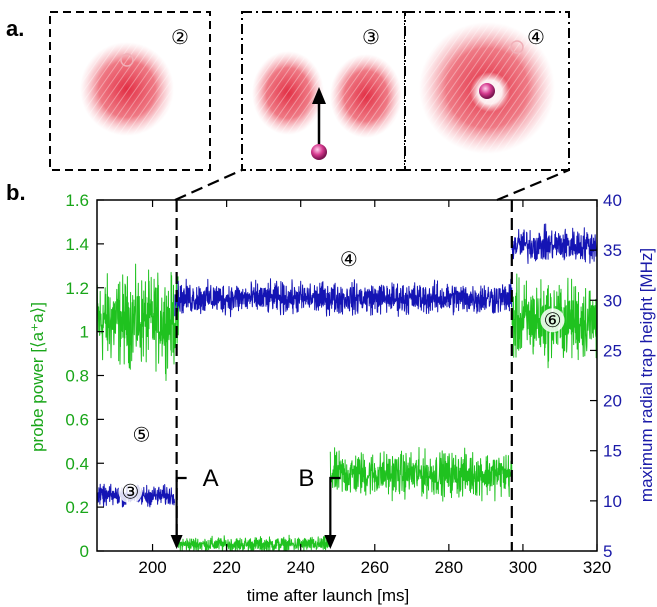 The height and width of the screenshot is (607, 657). What do you see at coordinates (319, 95) in the screenshot?
I see `arrow-head` at bounding box center [319, 95].